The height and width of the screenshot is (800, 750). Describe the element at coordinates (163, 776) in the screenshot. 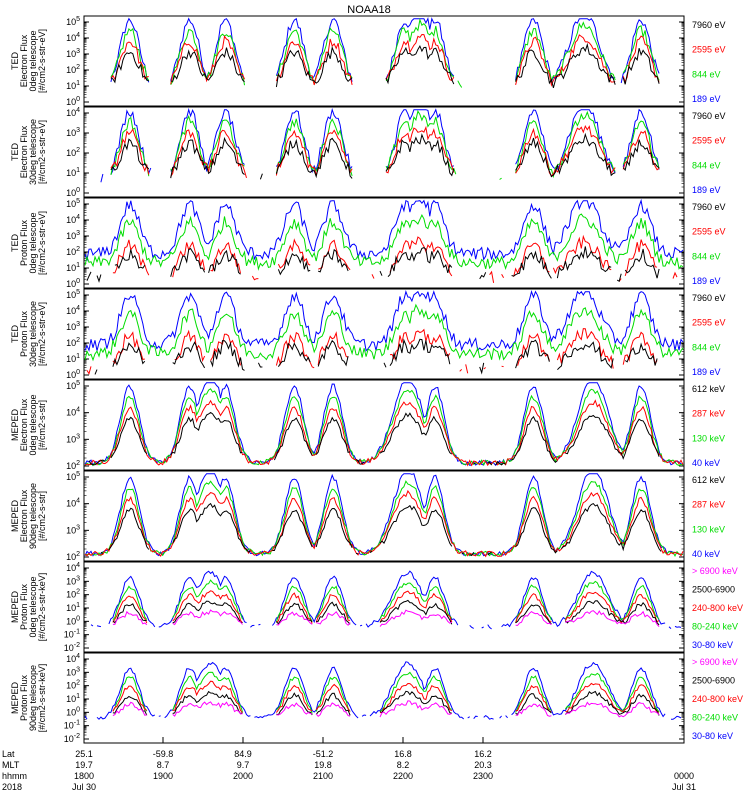

I see `x-tick-label: 1900` at that location.